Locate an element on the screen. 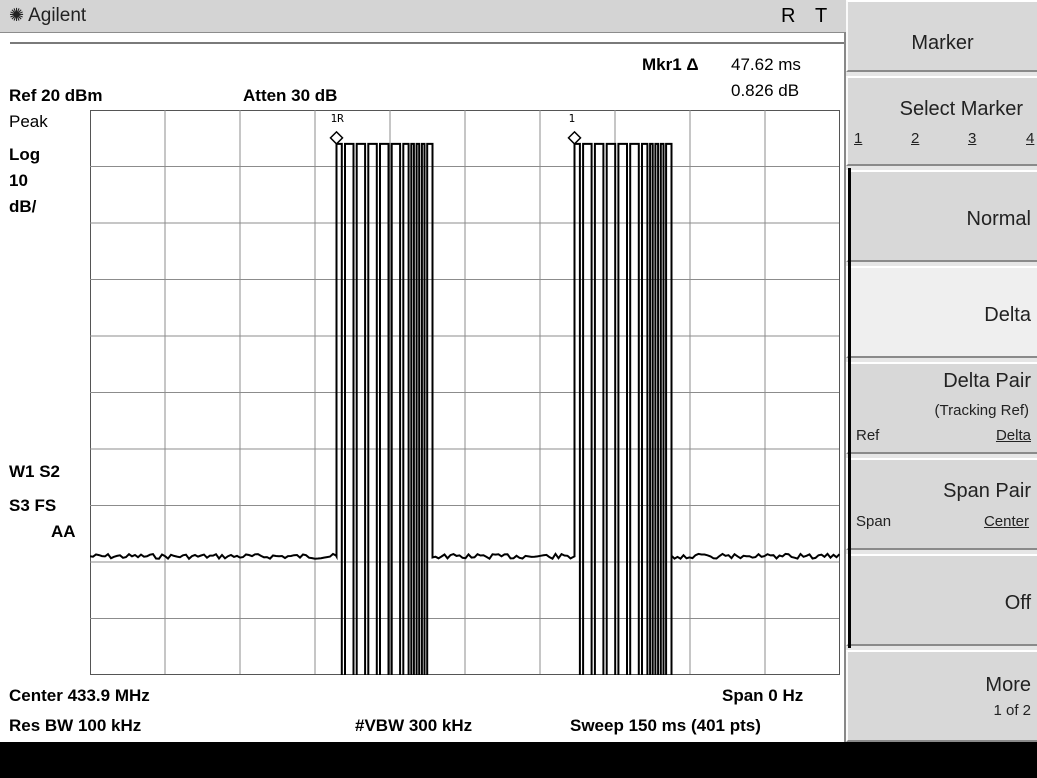 The height and width of the screenshot is (778, 1037). normal-key: Normal is located at coordinates (941, 216).